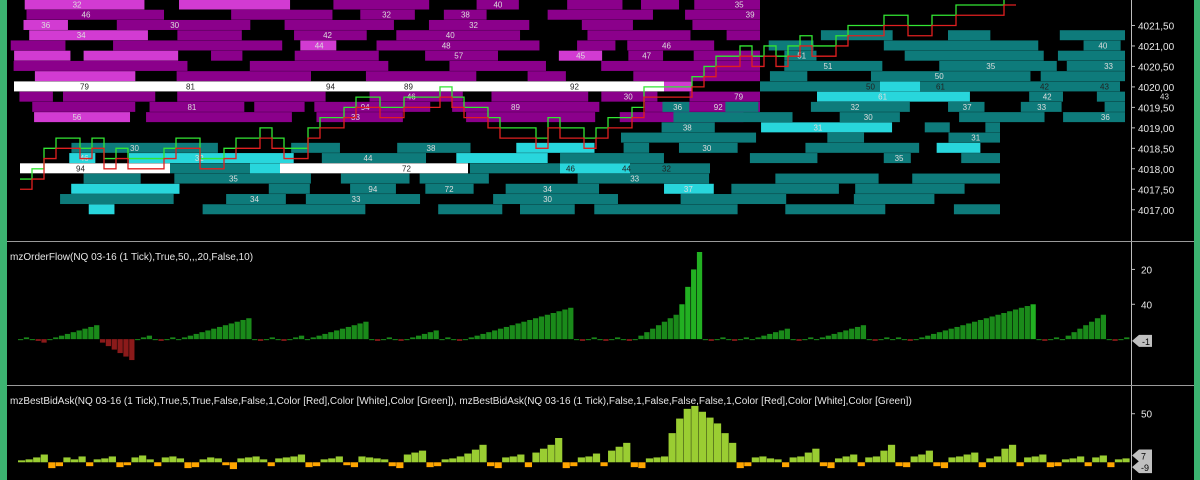  Describe the element at coordinates (739, 5) in the screenshot. I see `ask-volume-label: 35` at that location.